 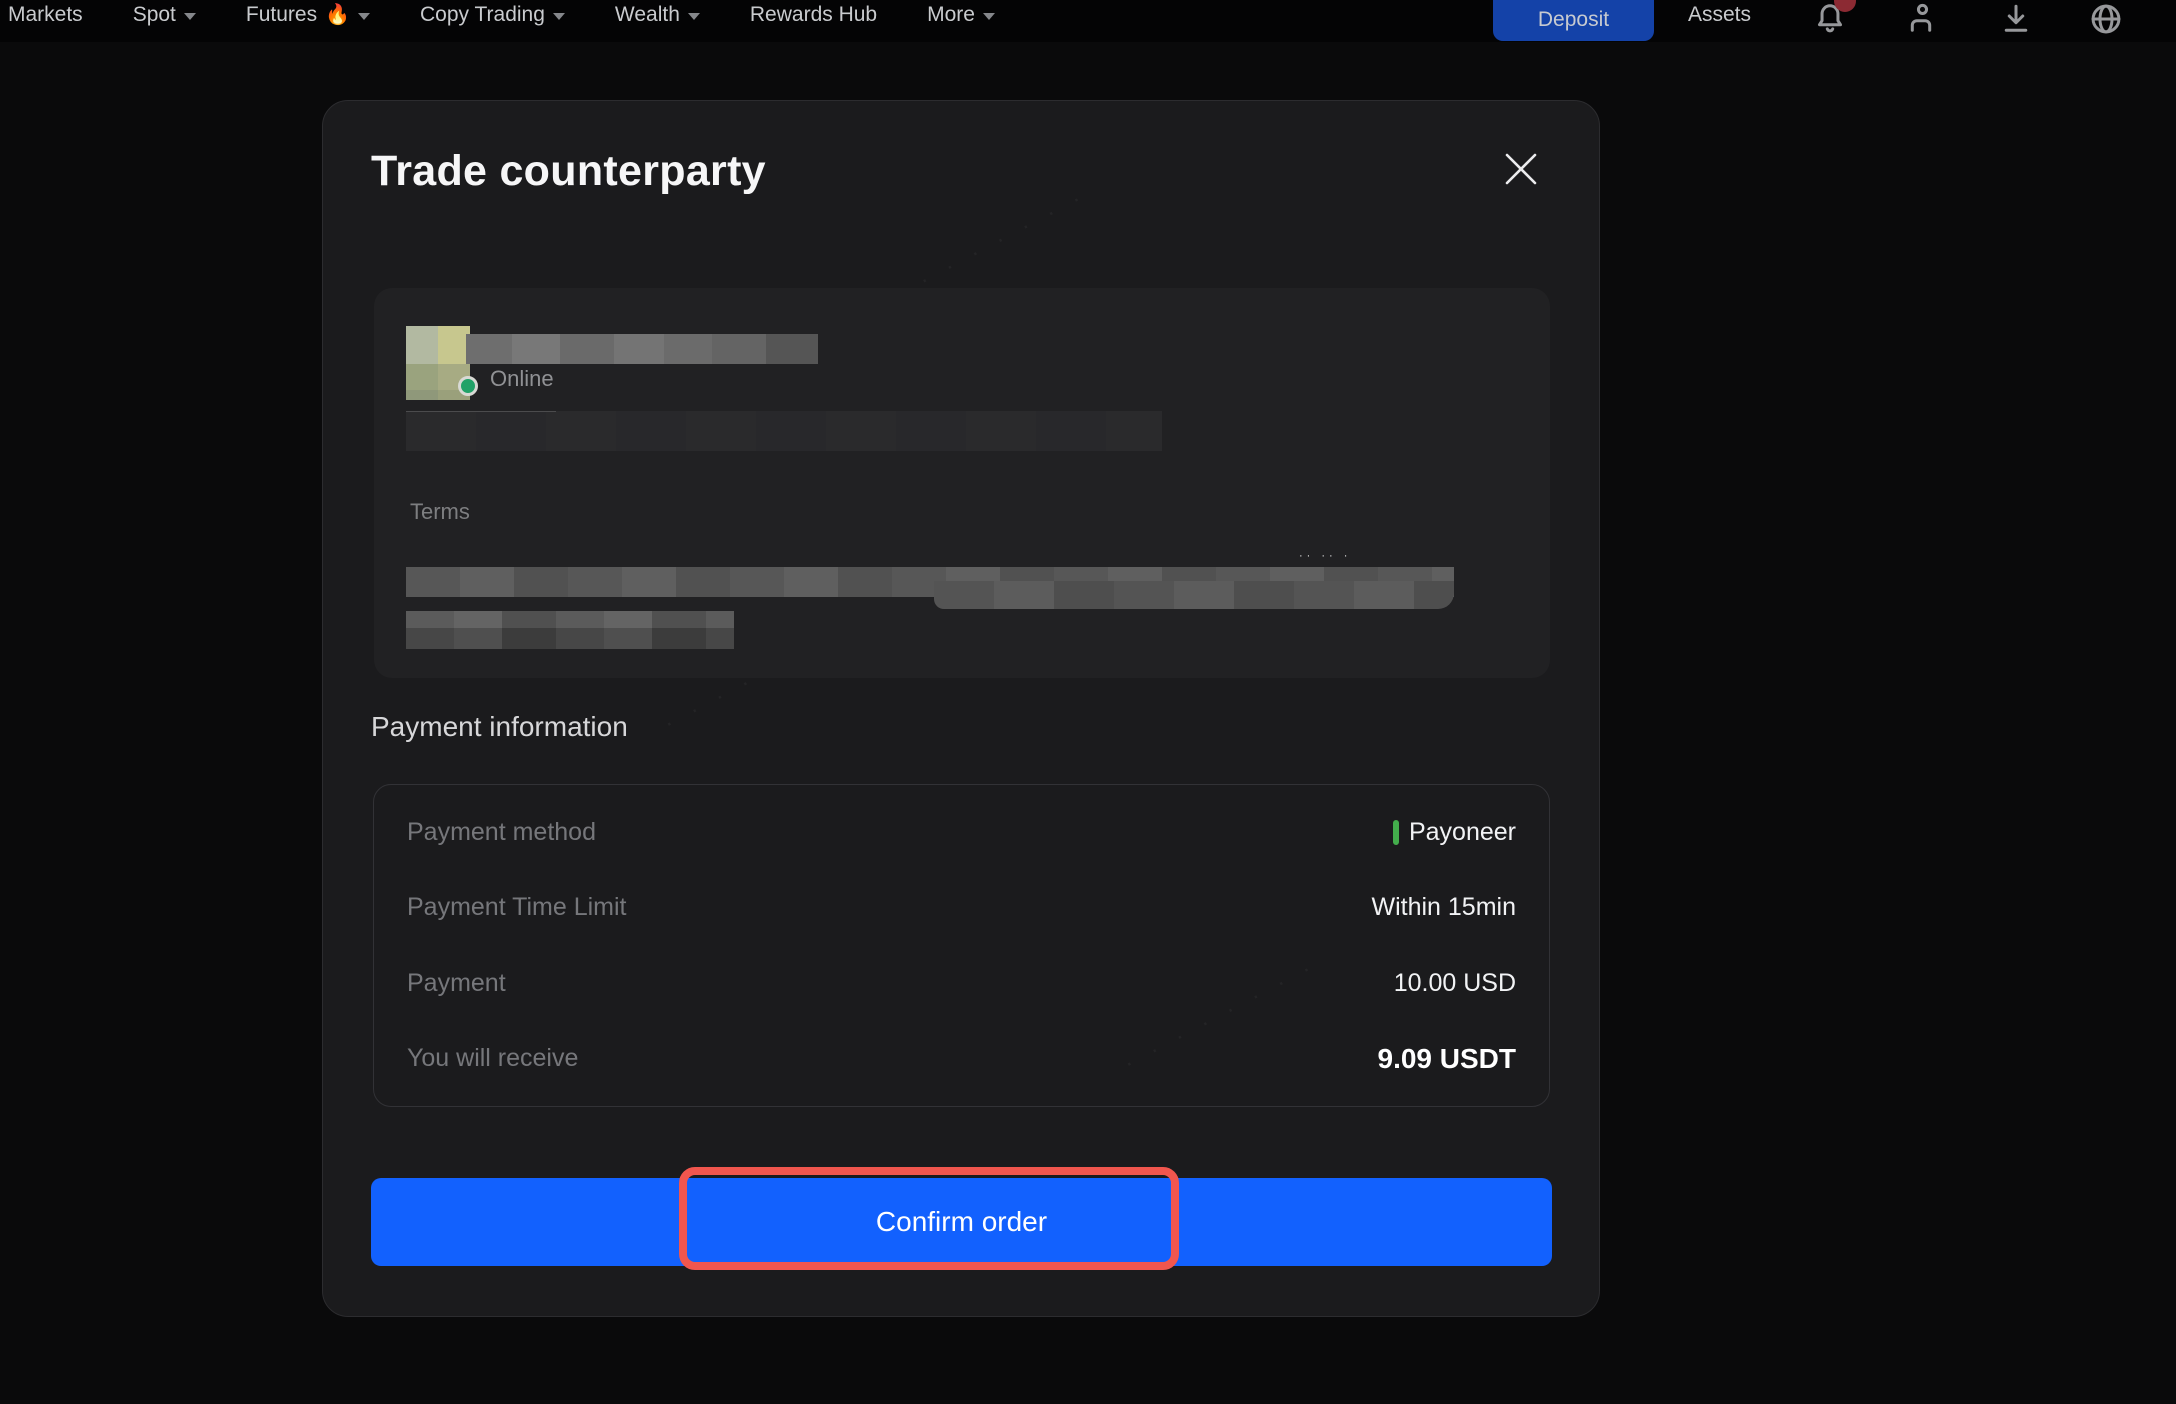 I want to click on online-status-dot, so click(x=468, y=386).